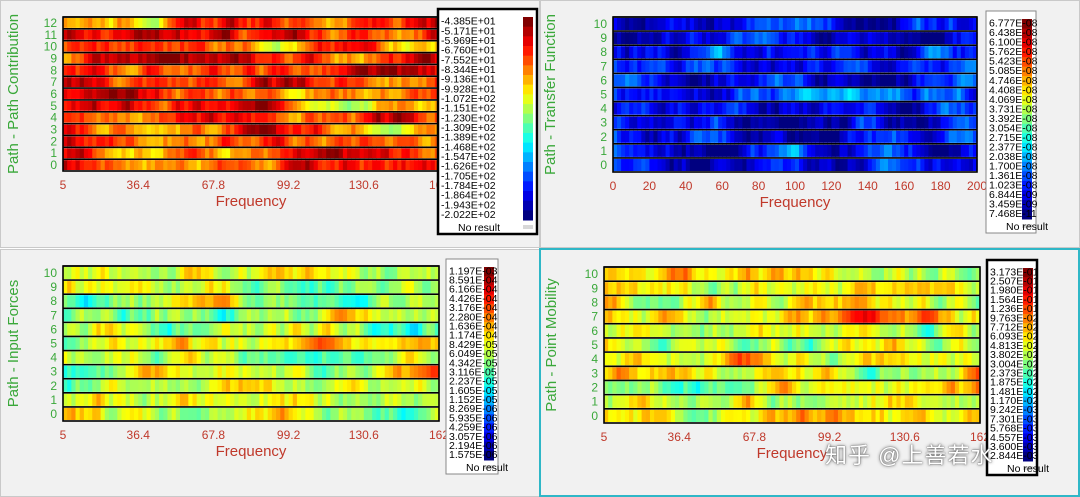 The height and width of the screenshot is (497, 1080). Describe the element at coordinates (468, 99) in the screenshot. I see `legend-value: -1.072E+02` at that location.